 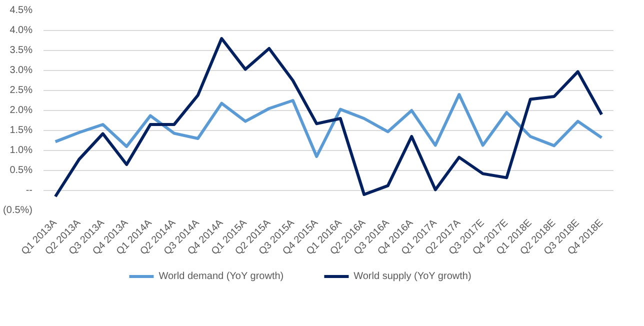 I want to click on y-tick-label: 2.0%, so click(x=21, y=110).